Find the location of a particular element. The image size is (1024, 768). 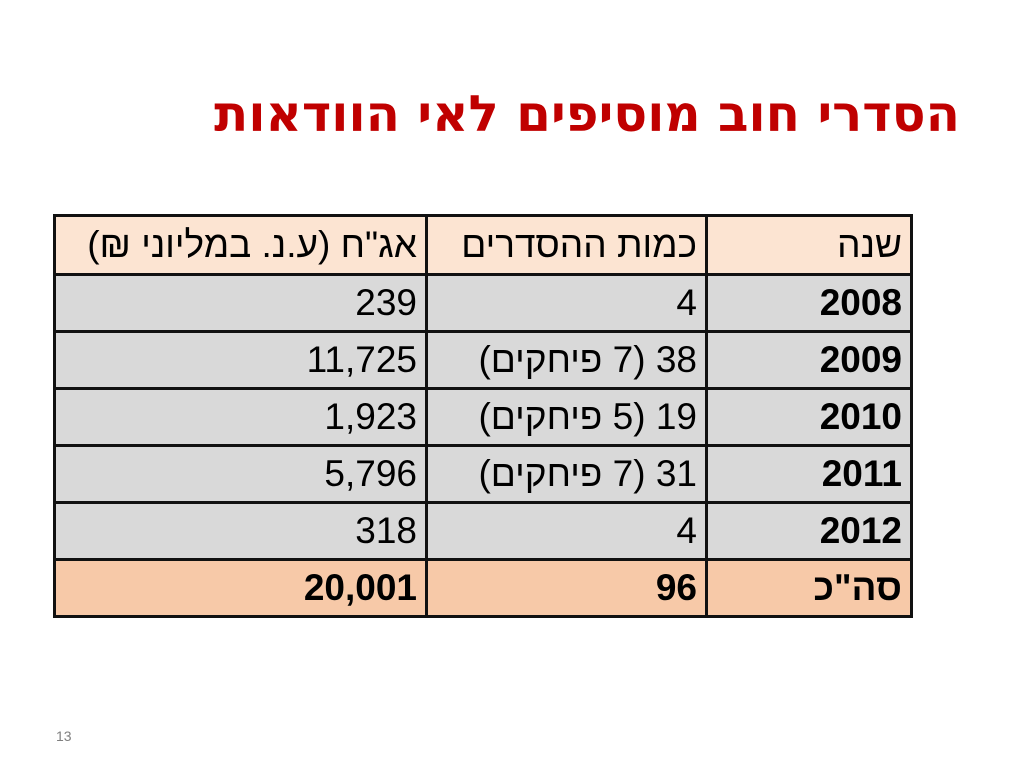

row-count: 31 (7 פיחקים) is located at coordinates (566, 474).